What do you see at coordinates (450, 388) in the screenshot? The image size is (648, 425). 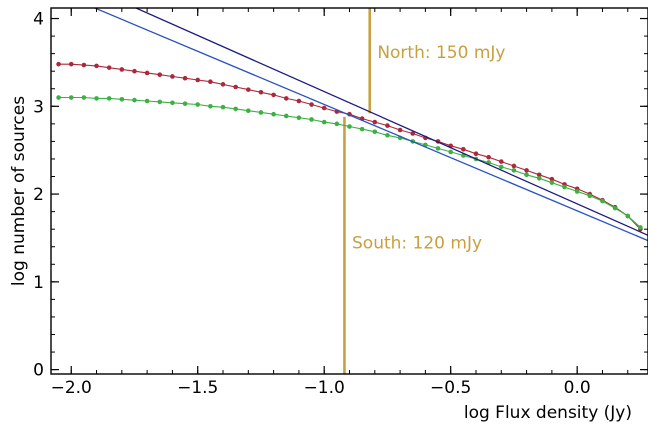 I see `x-tick-label: −0.5` at bounding box center [450, 388].